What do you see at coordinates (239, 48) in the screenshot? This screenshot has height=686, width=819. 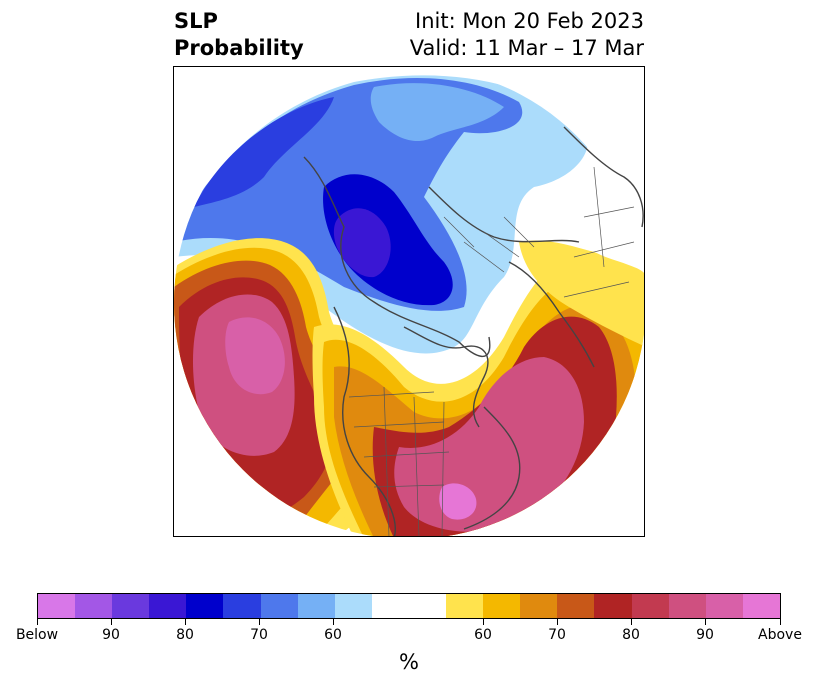 I see `title-line-2: Probability` at bounding box center [239, 48].